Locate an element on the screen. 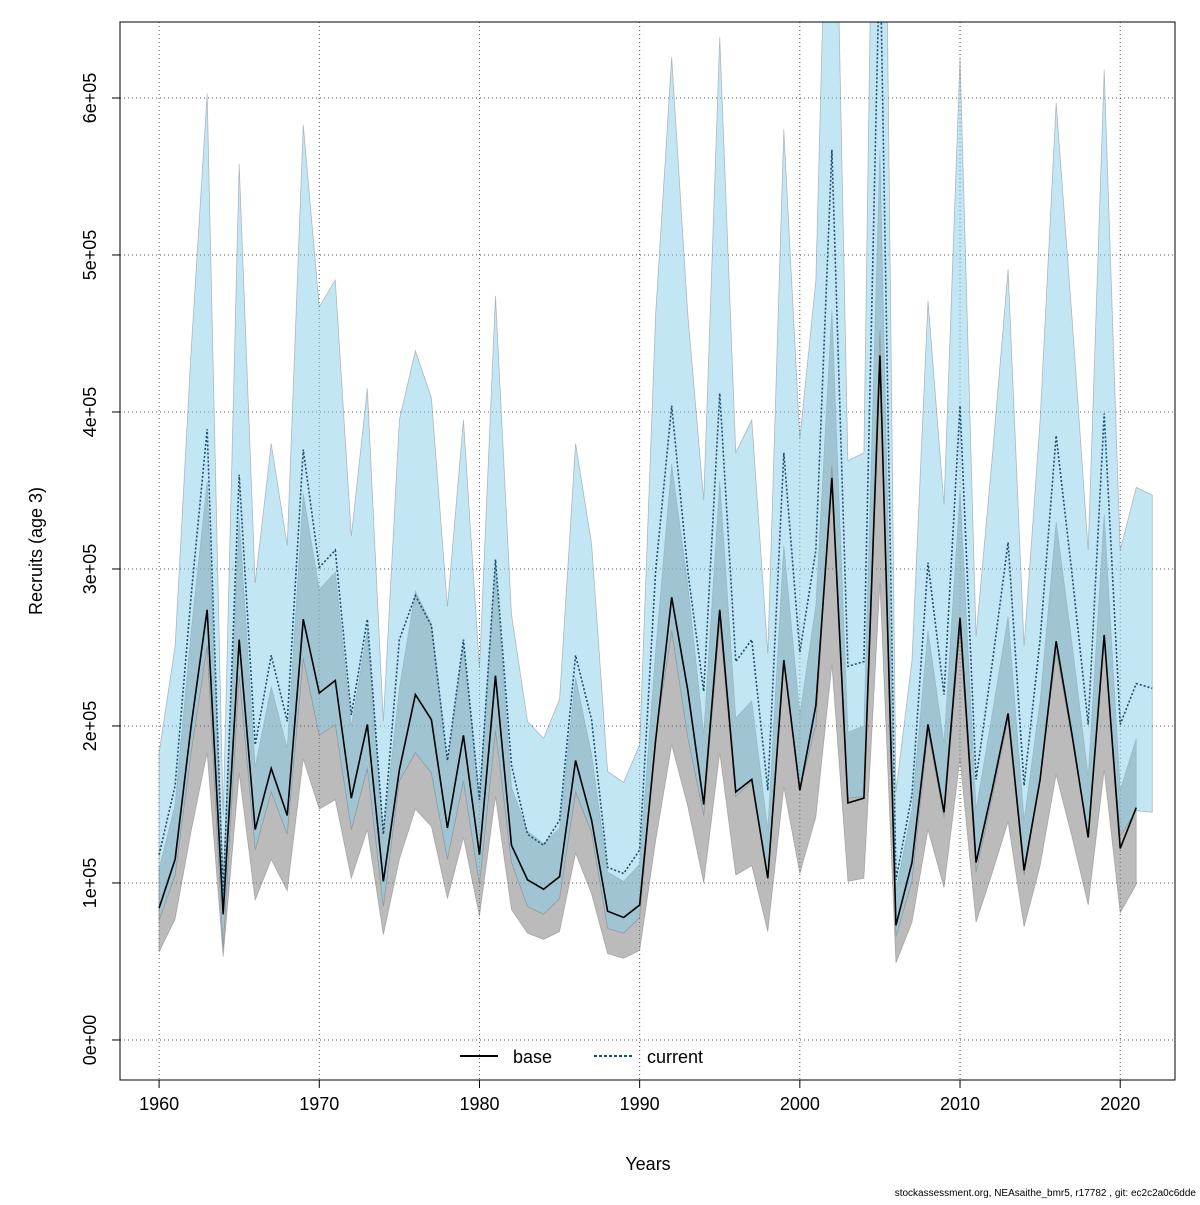 The image size is (1200, 1205). legend-label: base is located at coordinates (532, 1057).